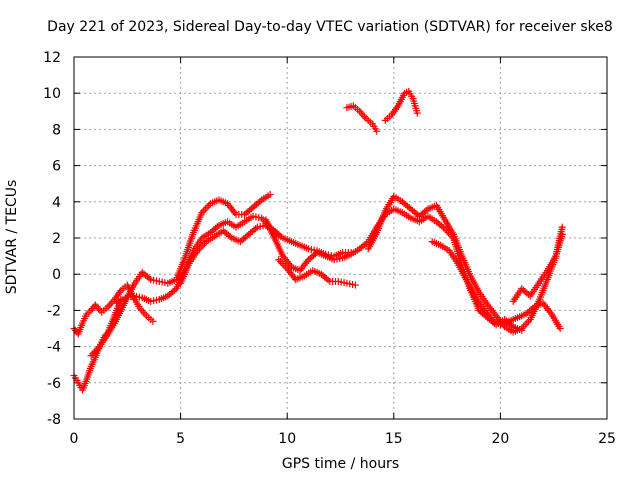 The width and height of the screenshot is (640, 480). Describe the element at coordinates (56, 239) in the screenshot. I see `y-tick-label: 2` at that location.